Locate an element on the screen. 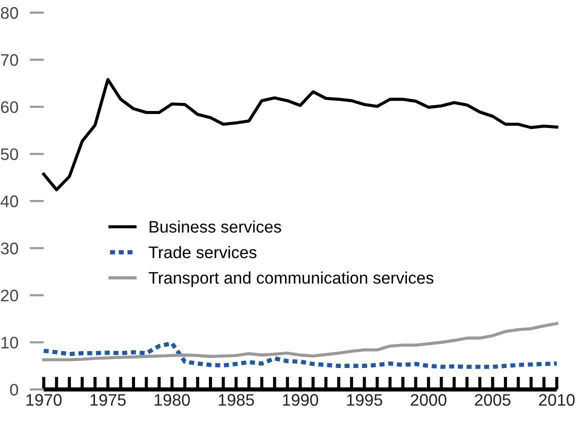  x-tick-label: 1970 is located at coordinates (44, 400).